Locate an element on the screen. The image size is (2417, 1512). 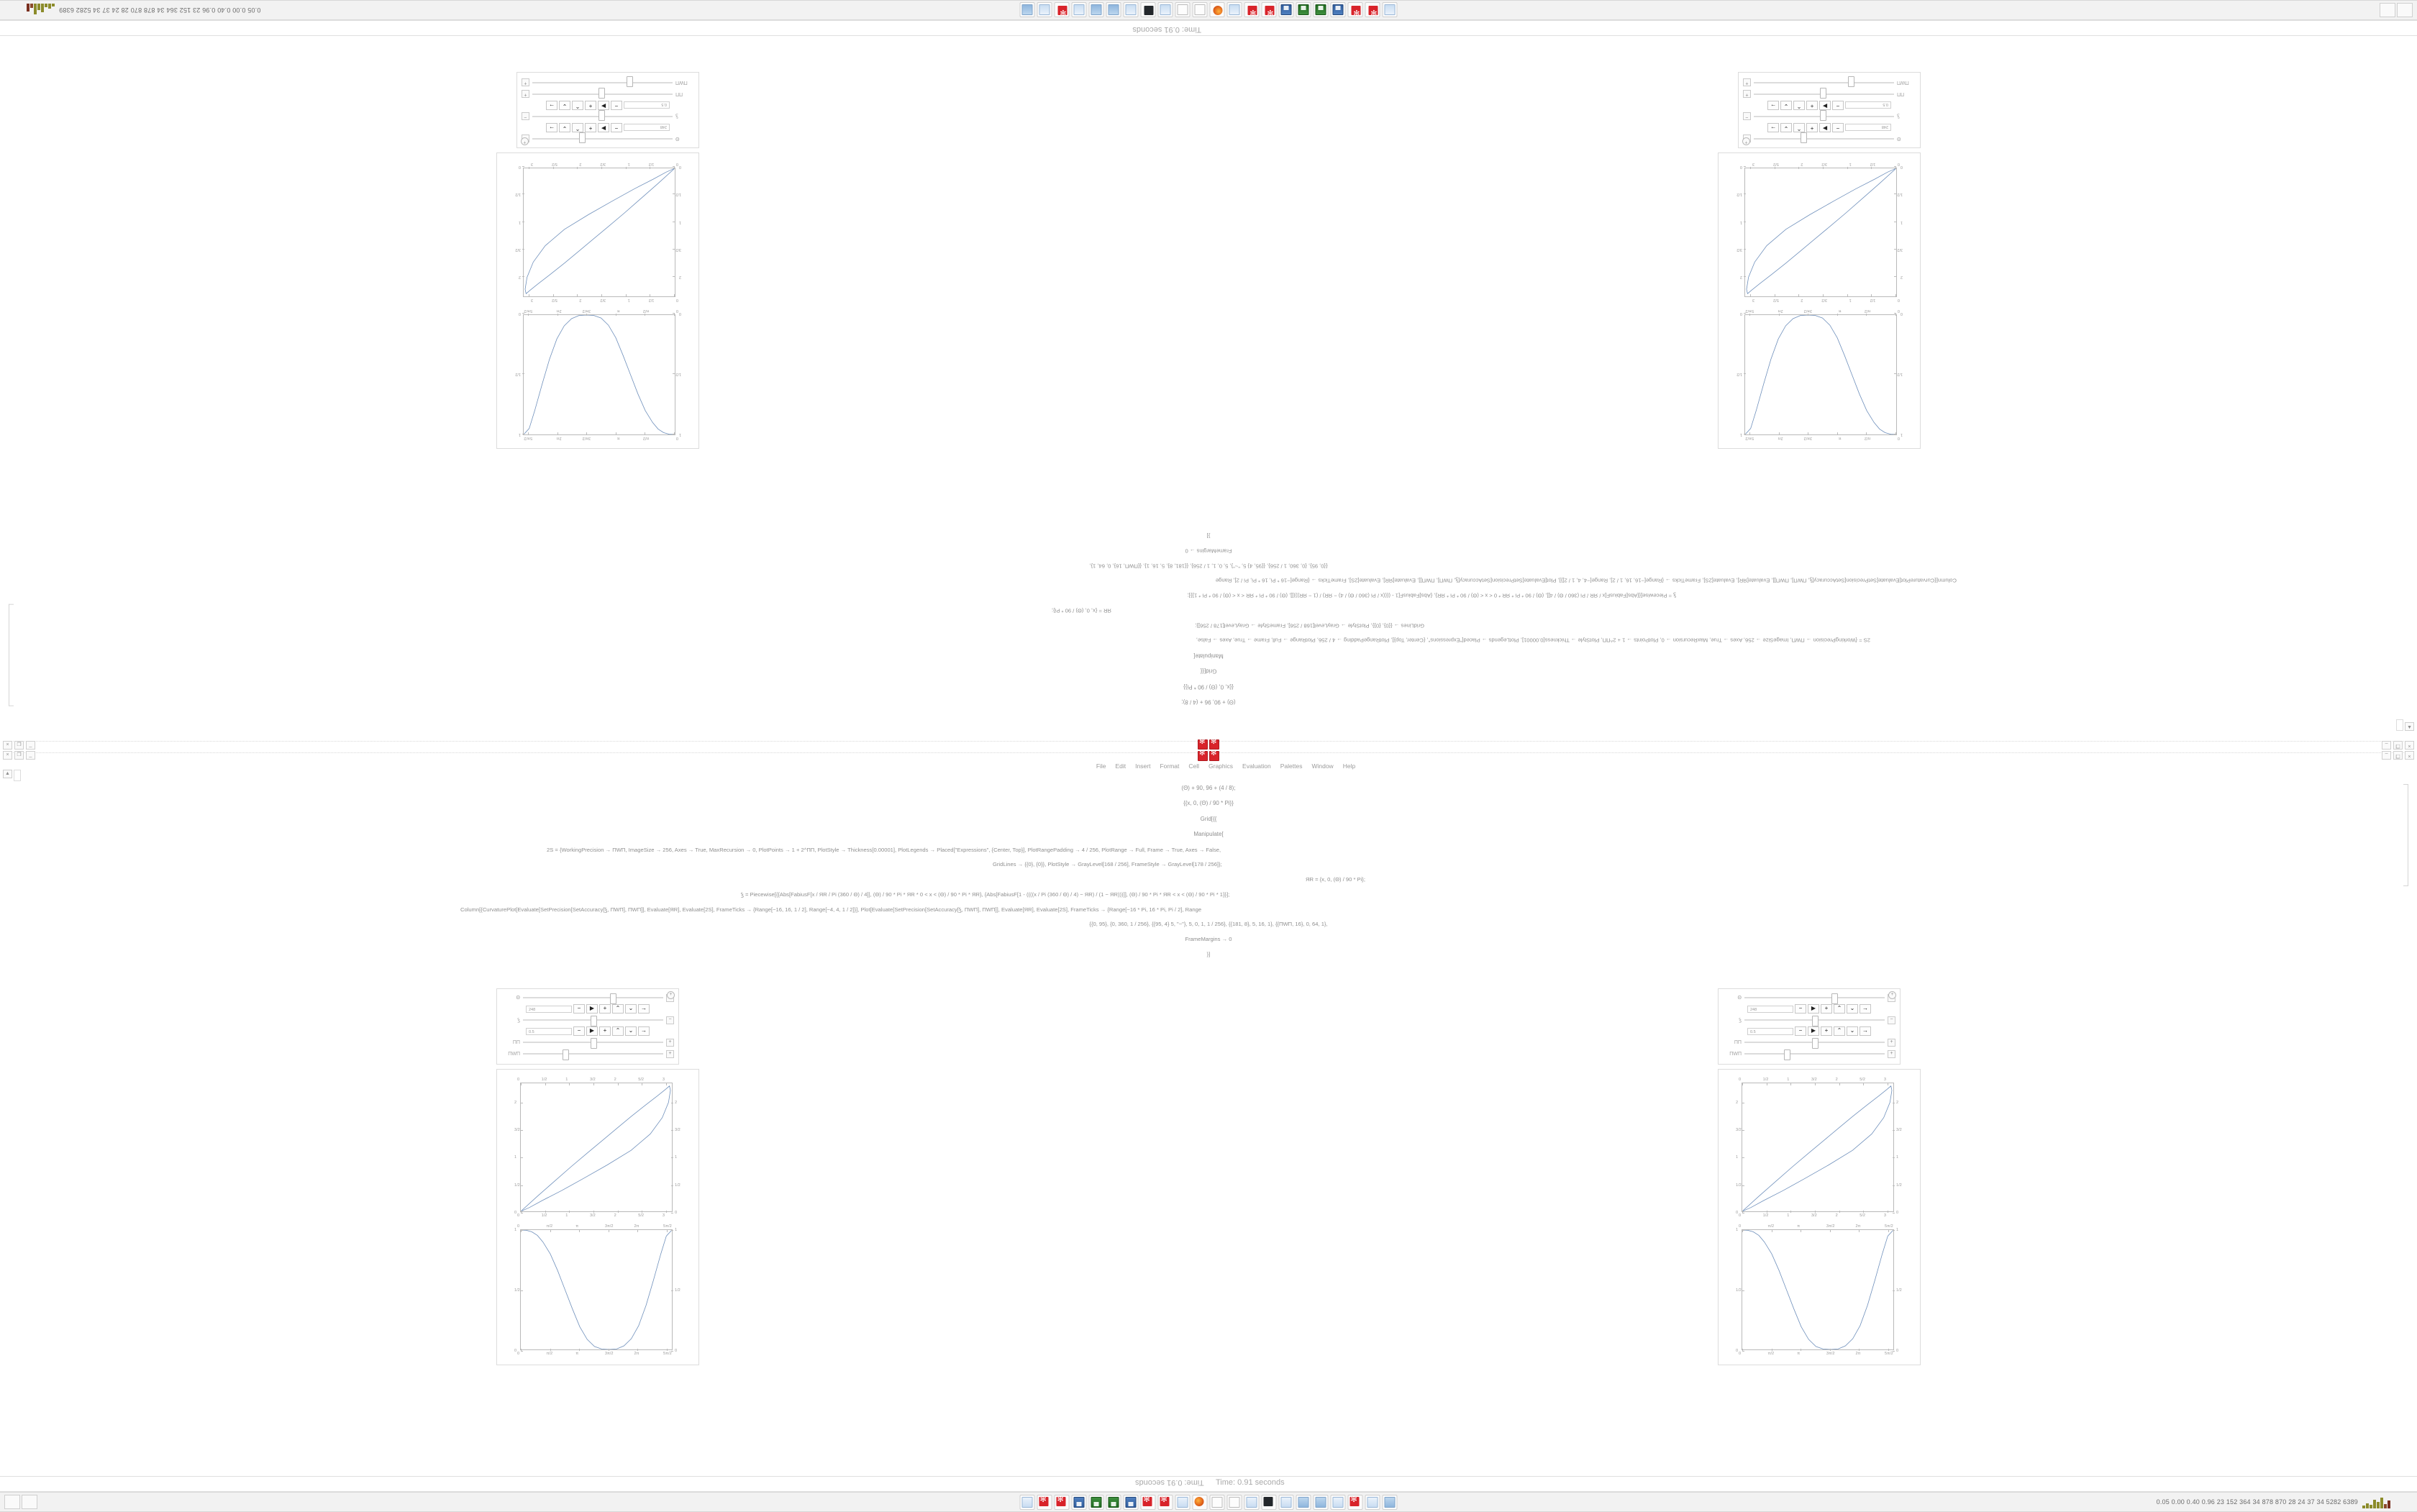
animator-control-row: 248− ▶ + ⌃ ⌄ → is located at coordinates (587, 1009).